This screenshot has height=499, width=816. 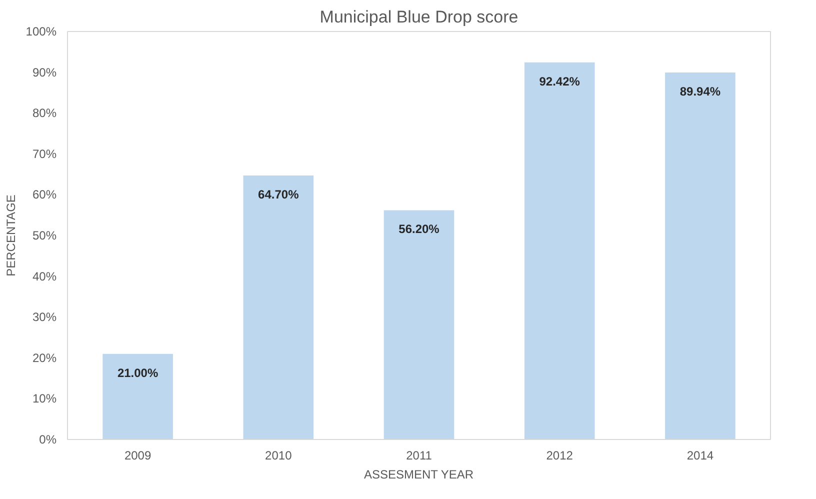 What do you see at coordinates (278, 455) in the screenshot?
I see `x-tick-label: 2010` at bounding box center [278, 455].